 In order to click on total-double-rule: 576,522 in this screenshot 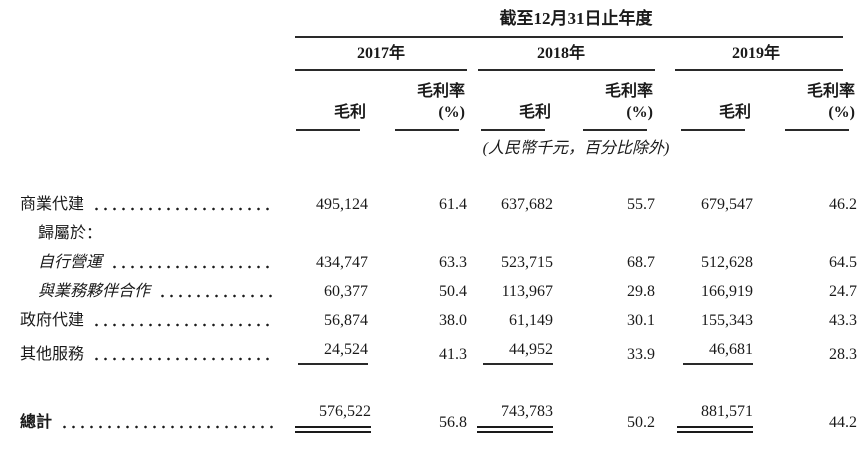, I will do `click(333, 417)`.